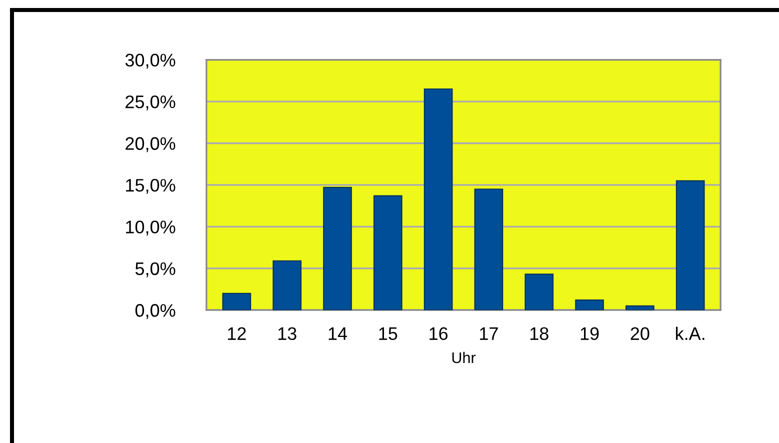 The width and height of the screenshot is (779, 443). Describe the element at coordinates (338, 333) in the screenshot. I see `x-tick-label: 14` at that location.